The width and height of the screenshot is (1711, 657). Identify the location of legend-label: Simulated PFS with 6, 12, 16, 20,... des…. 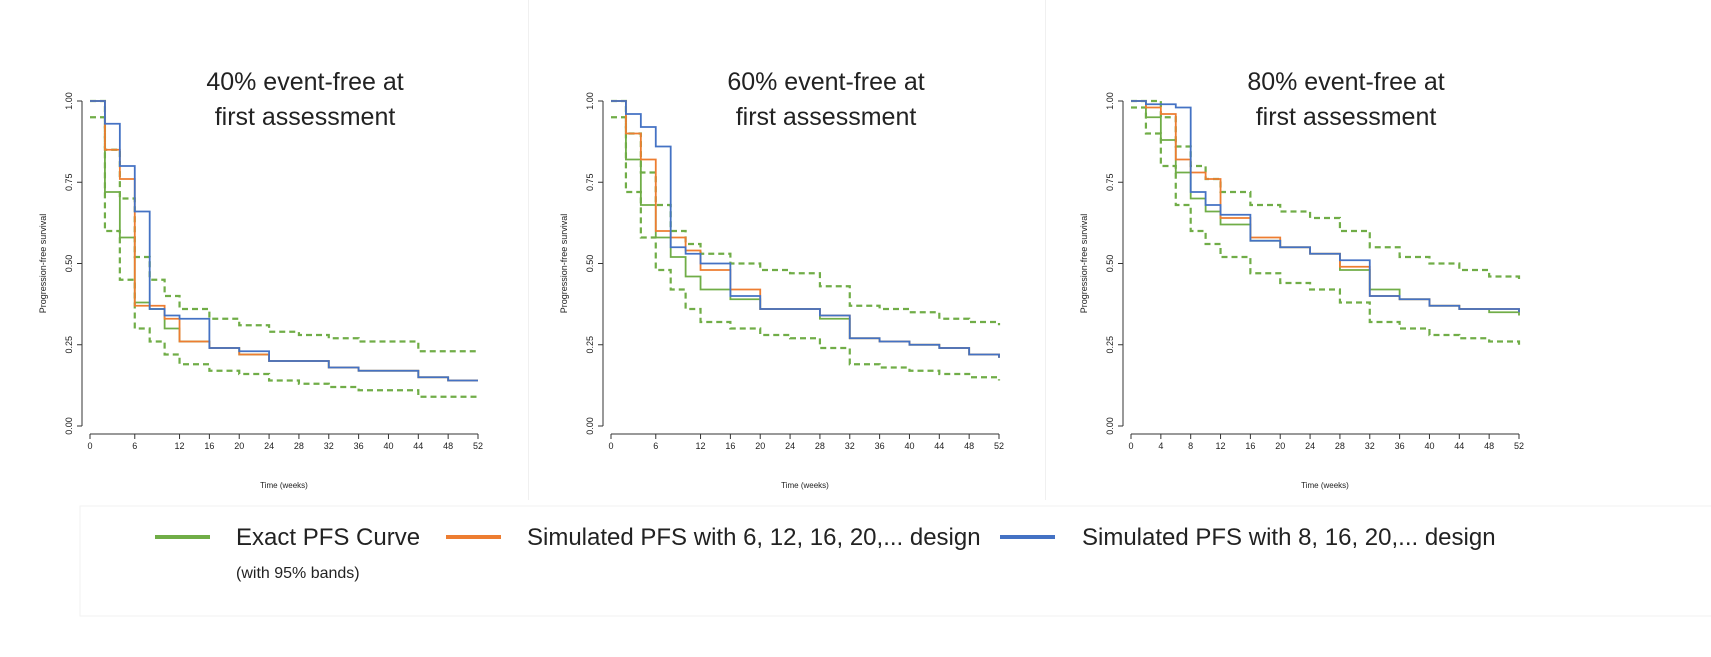
(754, 537).